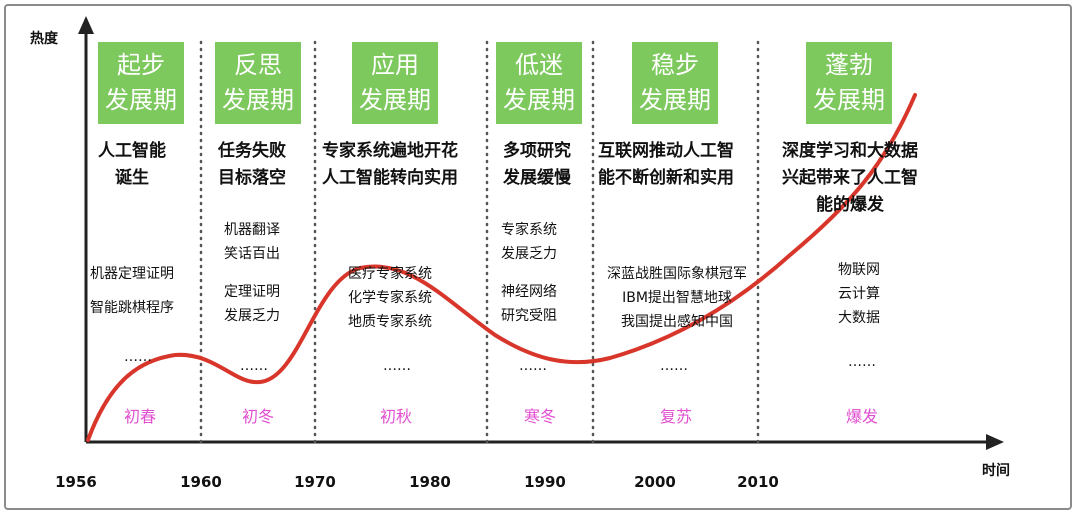 Image resolution: width=1080 pixels, height=518 pixels. Describe the element at coordinates (850, 151) in the screenshot. I see `event-line: 深度学习和大数据` at that location.